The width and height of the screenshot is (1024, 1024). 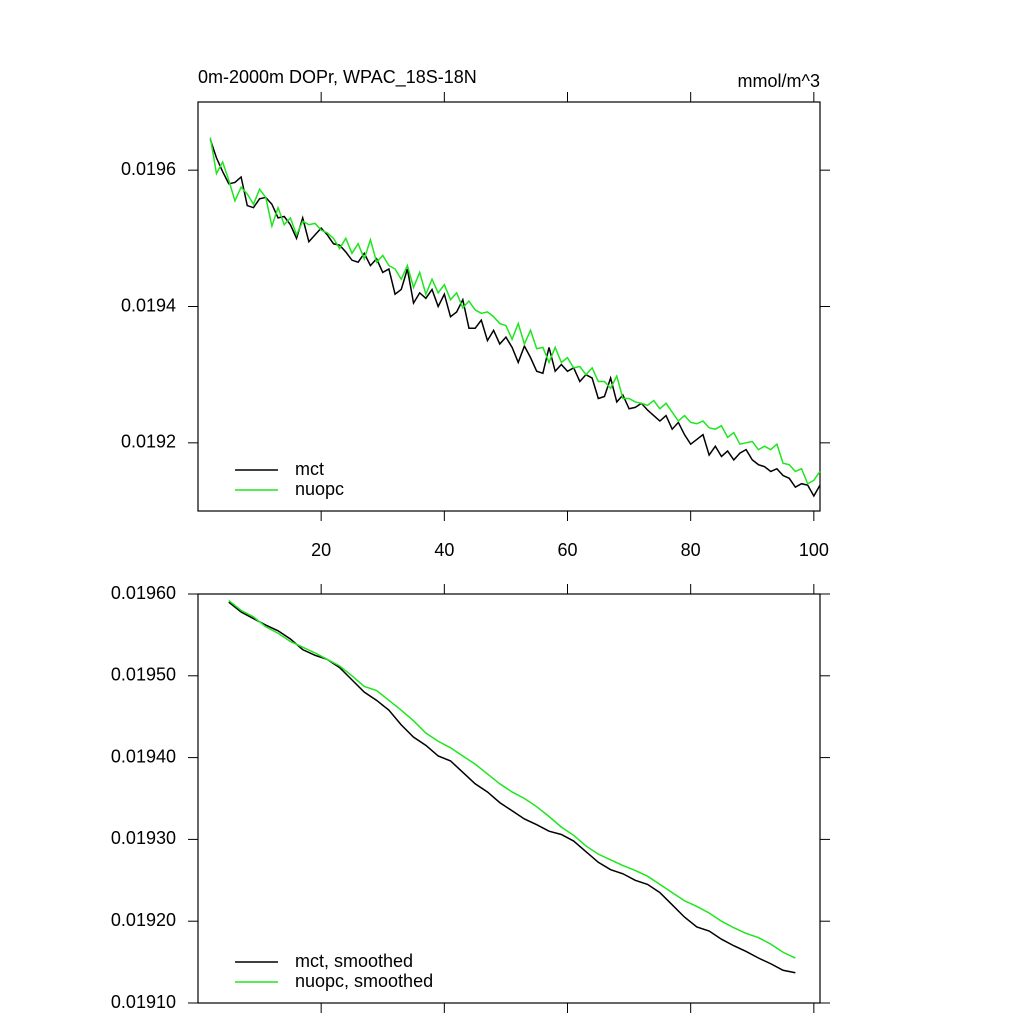 I want to click on chart-title: 0m-2000m DOPr, WPAC_18S-18N, so click(x=337, y=77).